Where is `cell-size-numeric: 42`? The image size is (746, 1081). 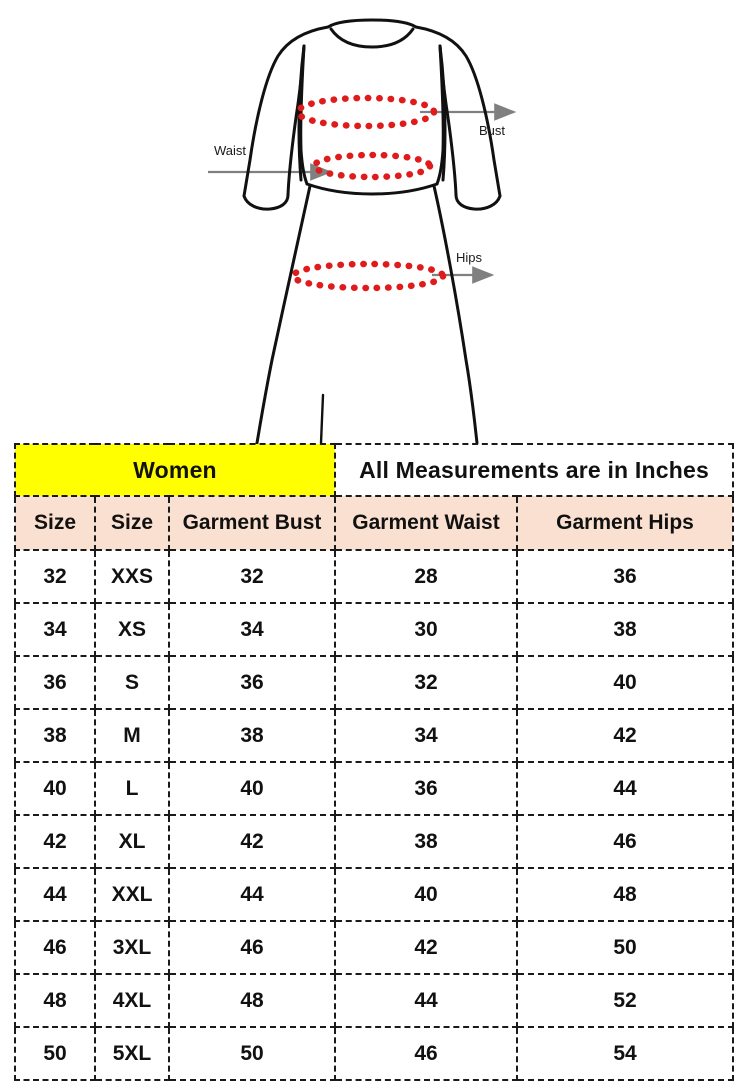
cell-size-numeric: 42 is located at coordinates (55, 841).